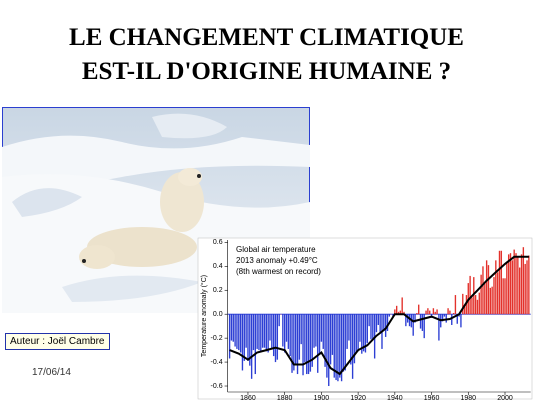  Describe the element at coordinates (217, 386) in the screenshot. I see `y-tick-label: -0.6` at that location.